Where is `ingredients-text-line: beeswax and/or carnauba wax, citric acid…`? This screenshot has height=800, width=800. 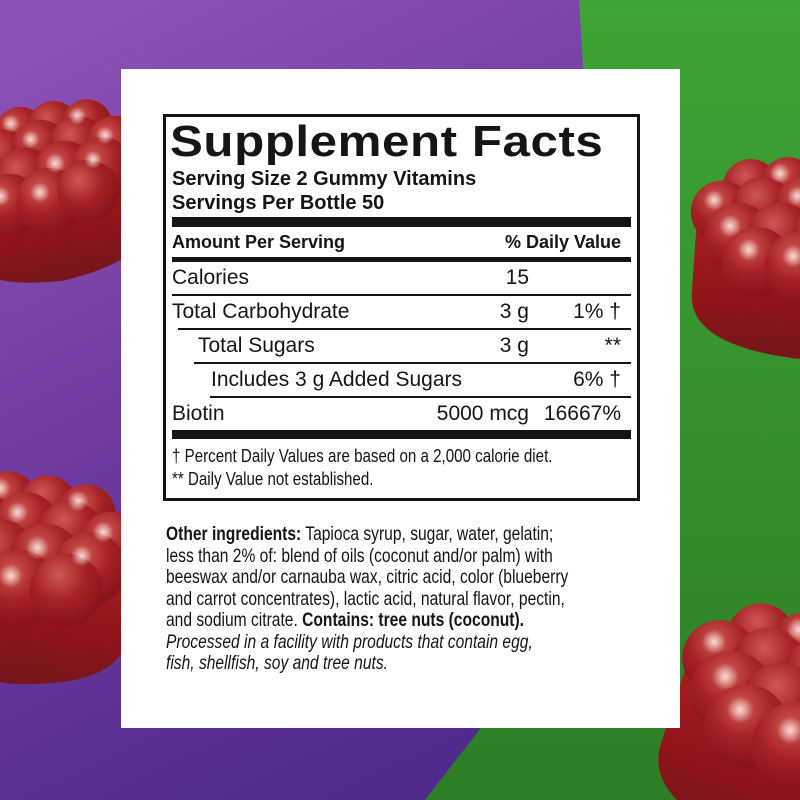
ingredients-text-line: beeswax and/or carnauba wax, citric acid… is located at coordinates (367, 577).